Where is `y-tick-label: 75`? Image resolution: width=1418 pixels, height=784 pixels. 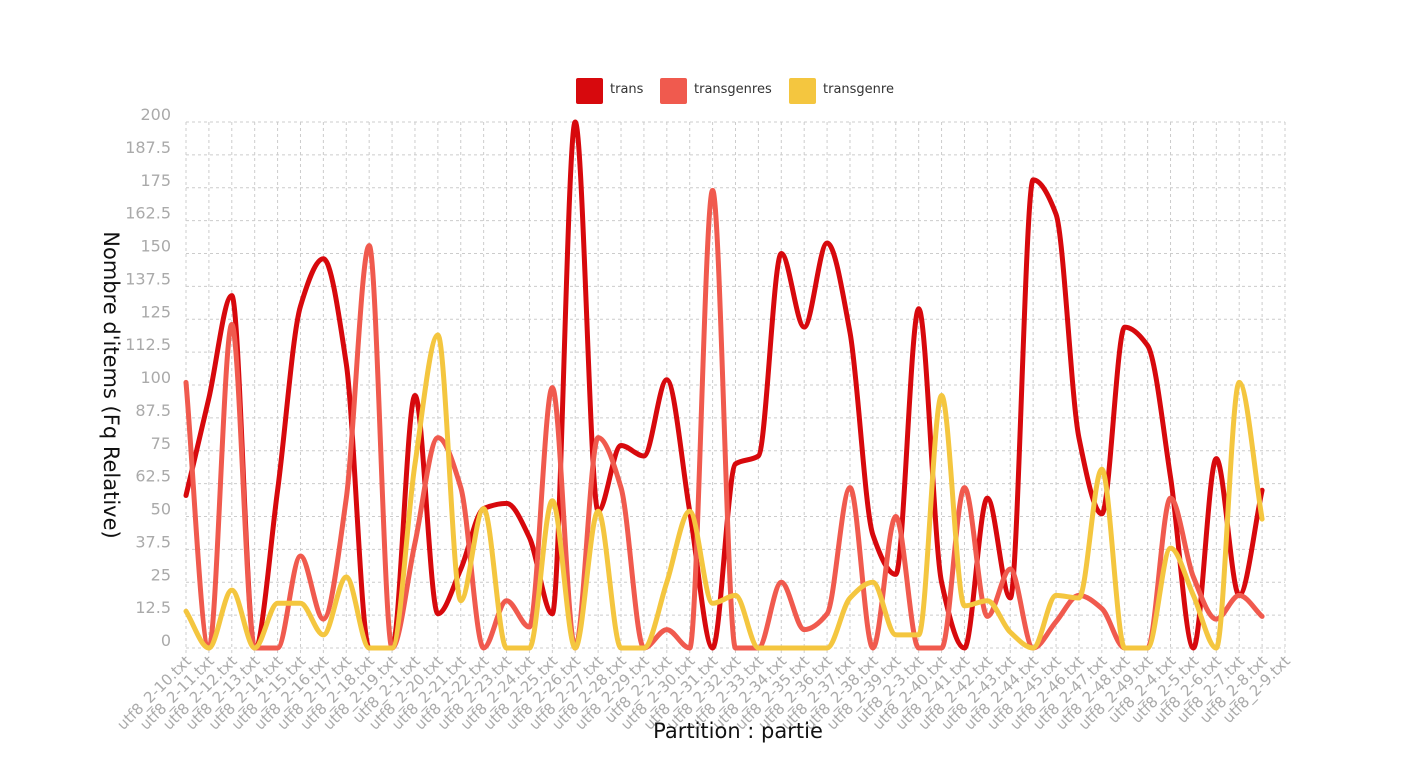 y-tick-label: 75 is located at coordinates (161, 443).